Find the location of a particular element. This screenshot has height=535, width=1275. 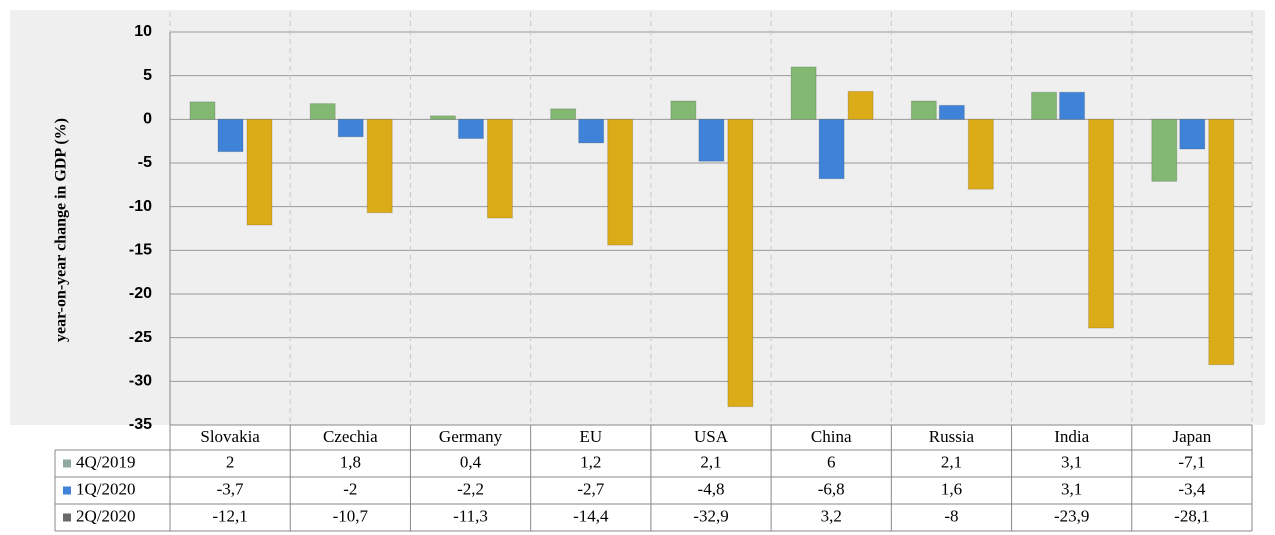

table-cell: -3,7 is located at coordinates (230, 488).